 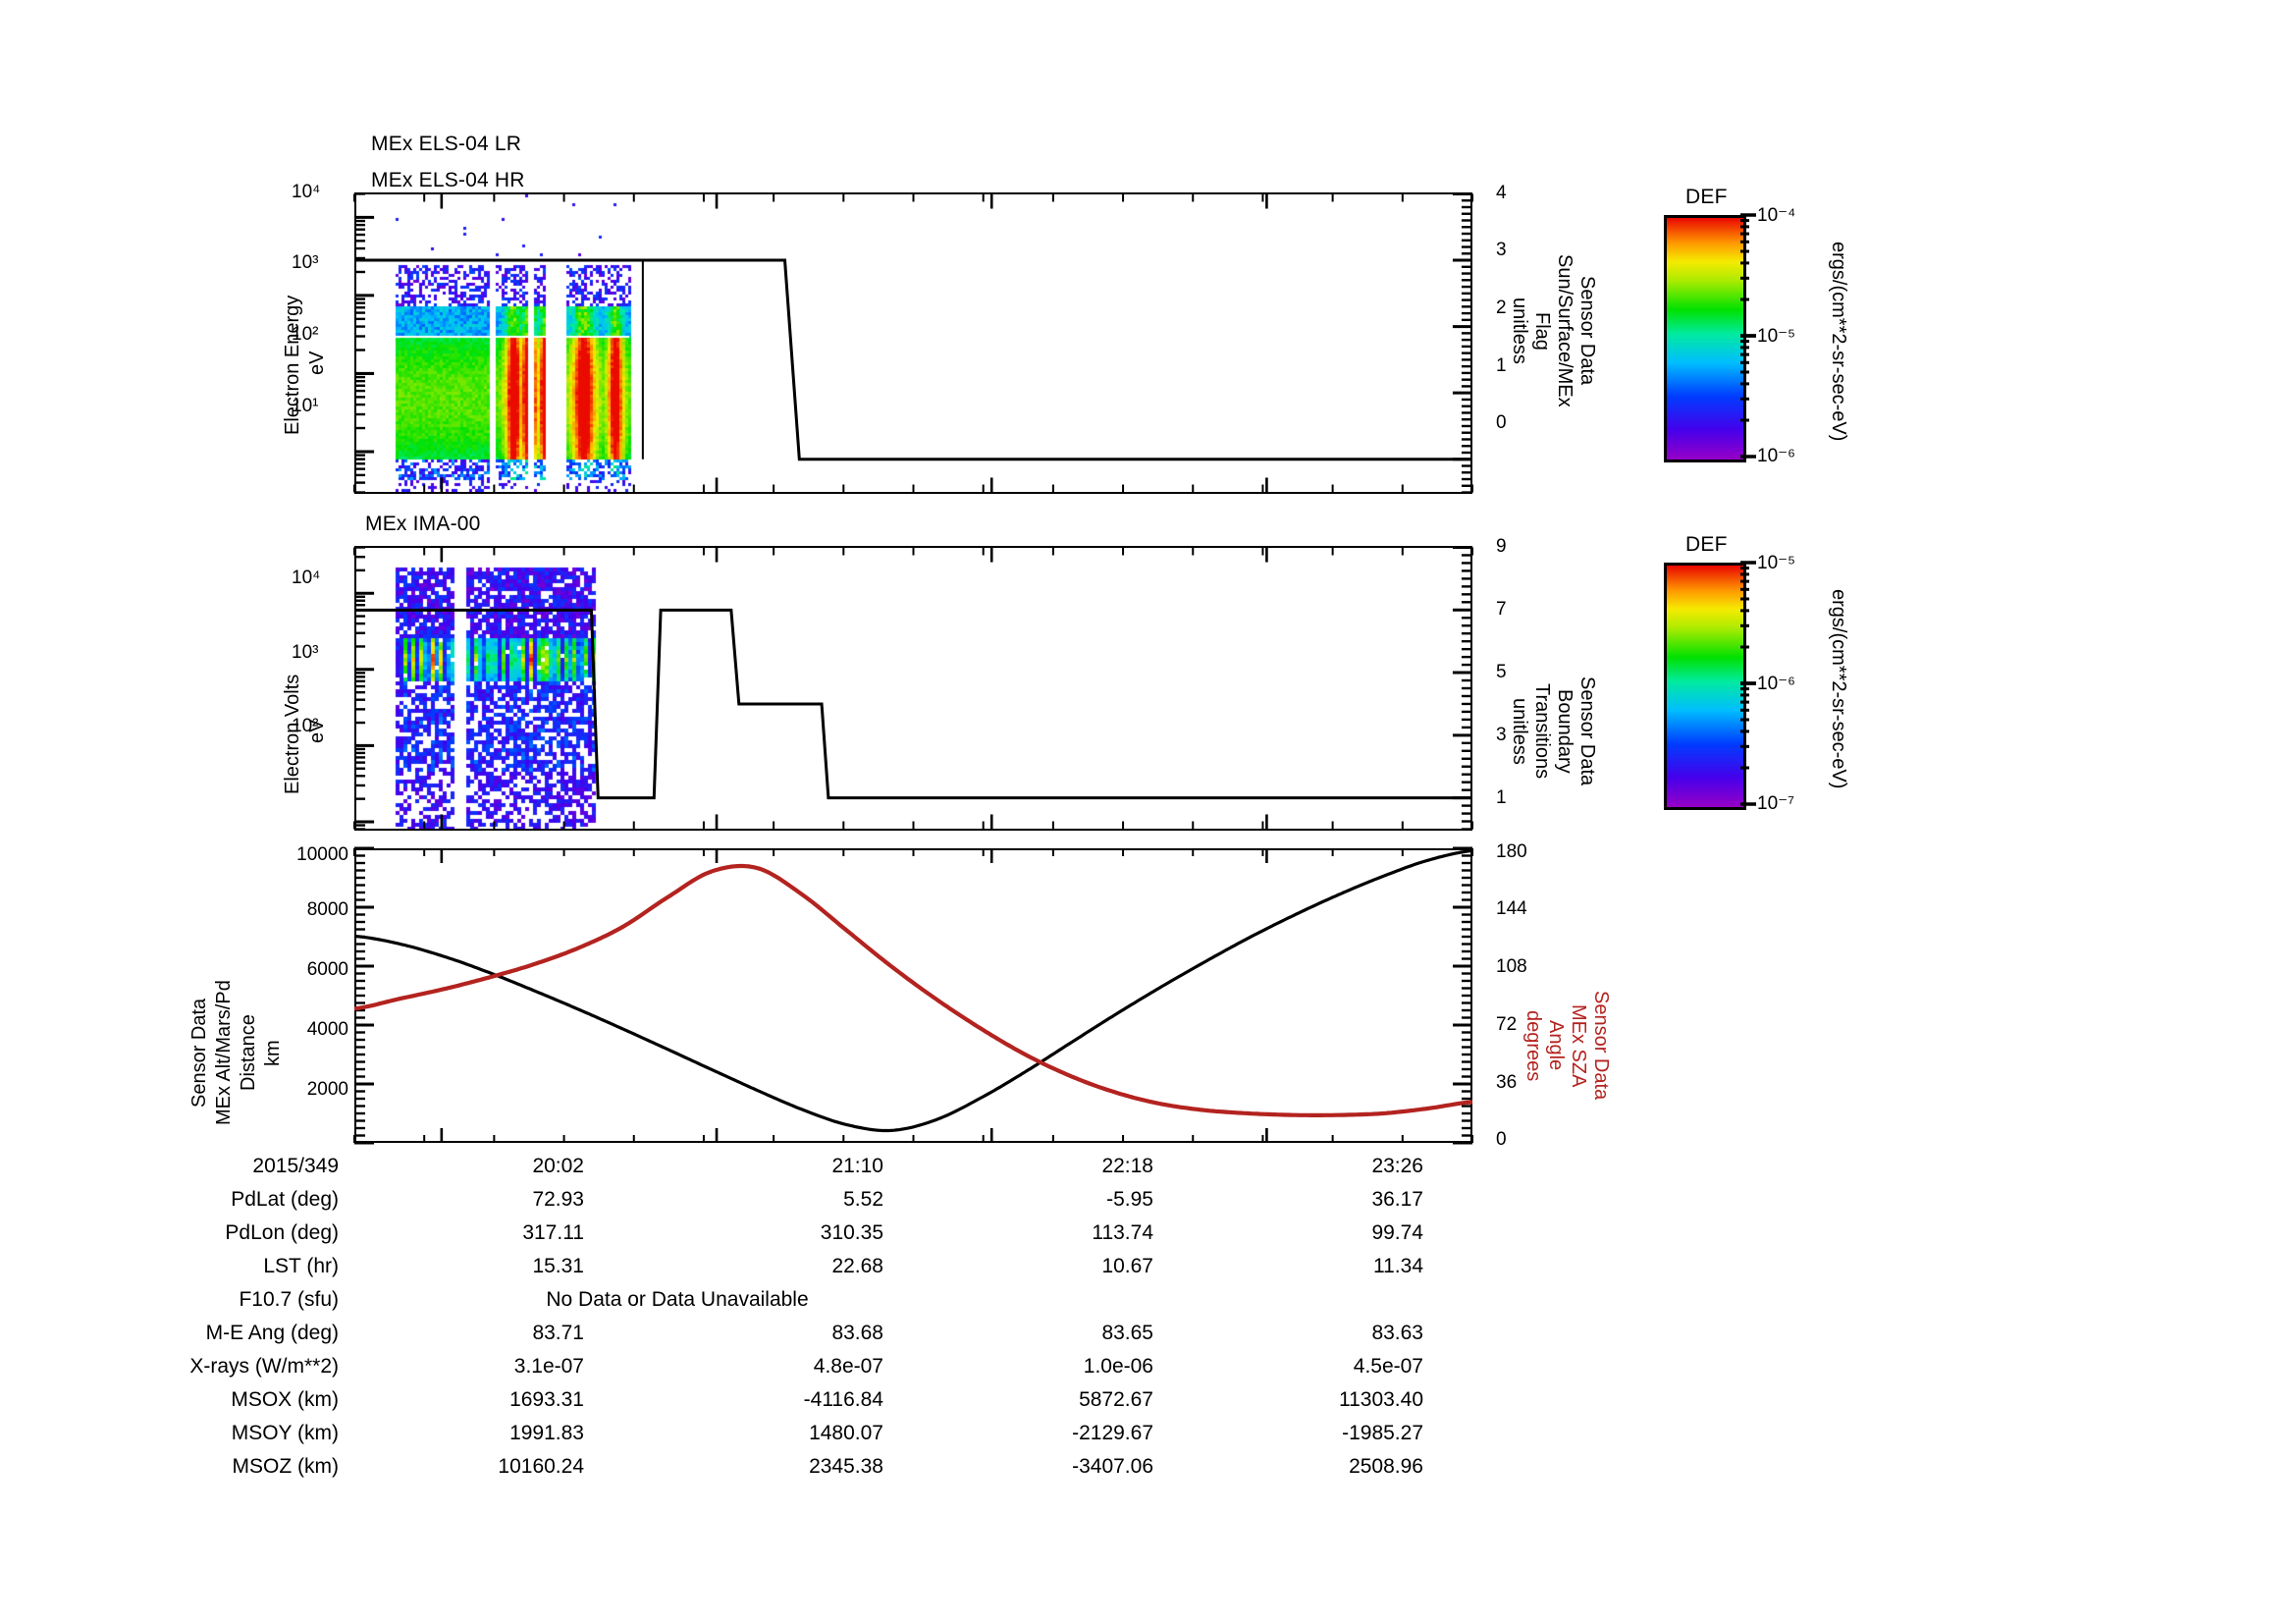 I want to click on panel1-ytick-10e4: 10⁴, so click(x=306, y=192).